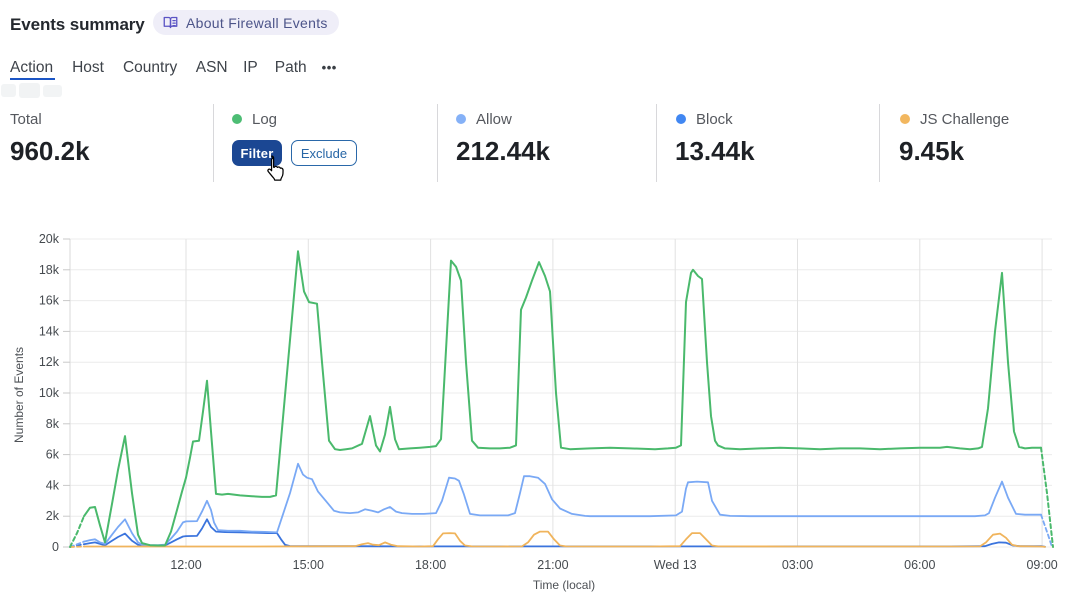 The image size is (1068, 598). What do you see at coordinates (308, 565) in the screenshot?
I see `svg-text: 15:00` at bounding box center [308, 565].